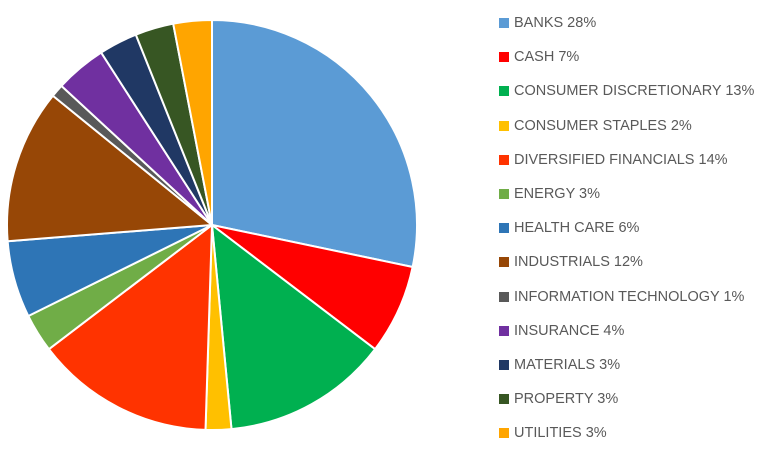 This screenshot has width=769, height=450. I want to click on legend-item-diversified-financials: DIVERSIFIED FINANCIALS 14%, so click(626, 160).